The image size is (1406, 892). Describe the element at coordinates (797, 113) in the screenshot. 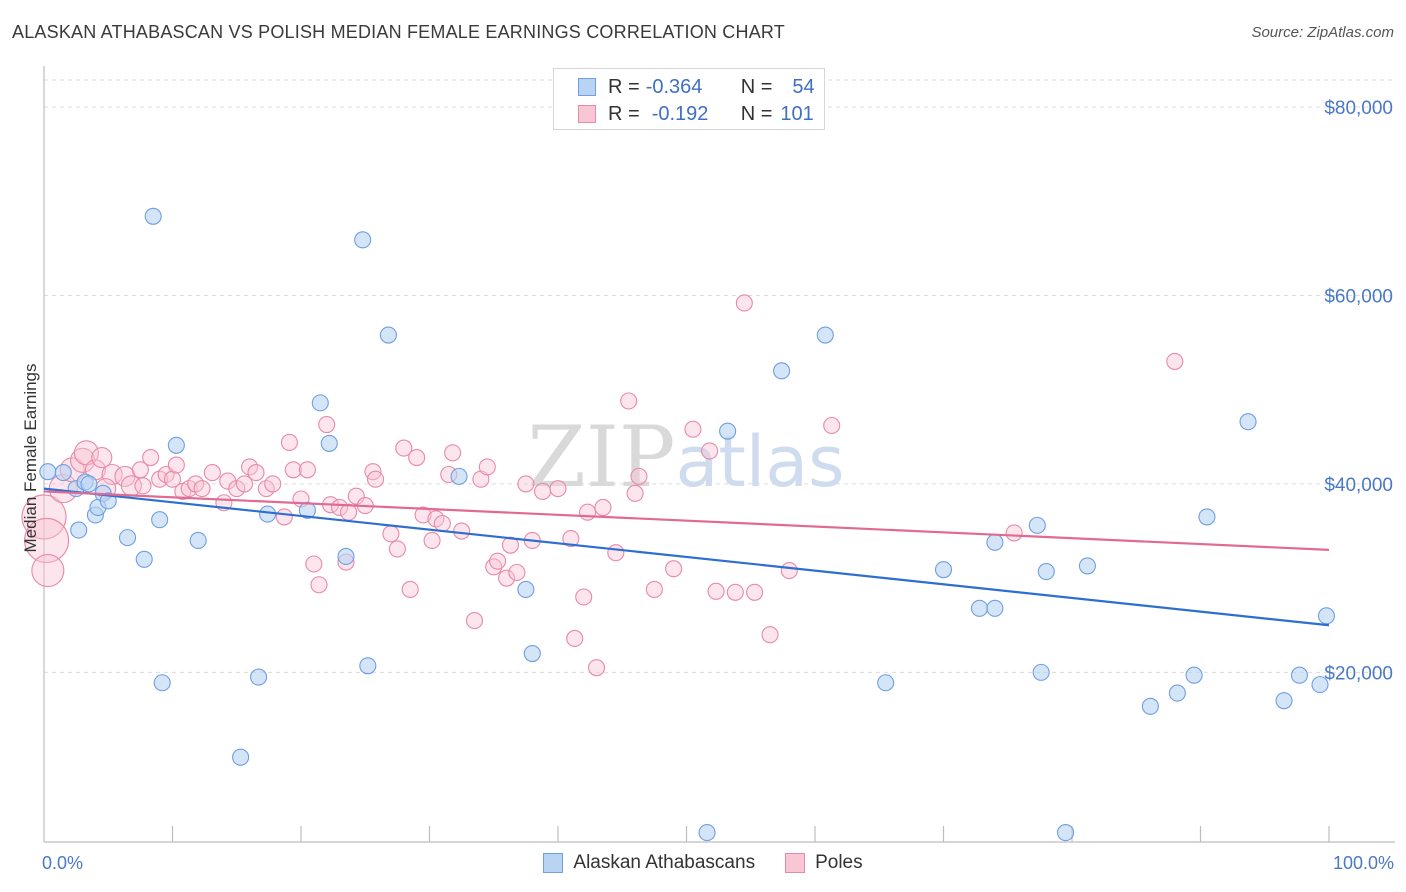

I see `n-value: 101` at that location.